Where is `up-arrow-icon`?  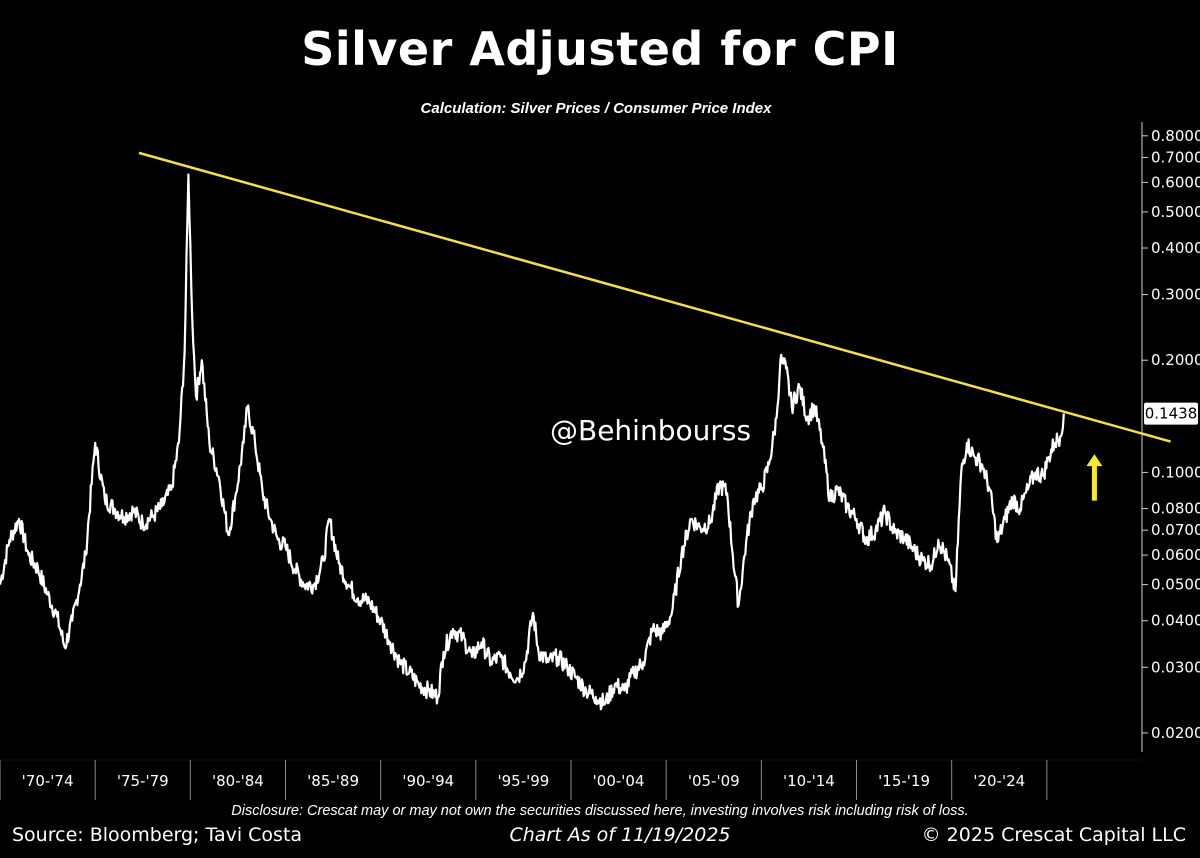
up-arrow-icon is located at coordinates (1094, 460).